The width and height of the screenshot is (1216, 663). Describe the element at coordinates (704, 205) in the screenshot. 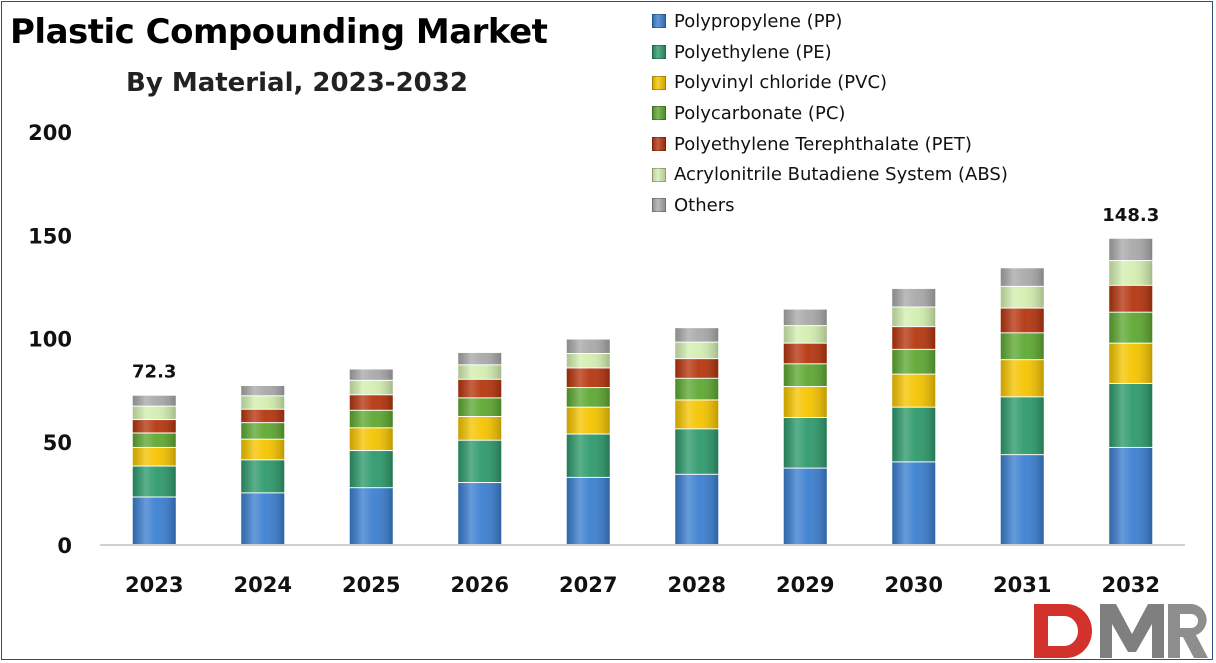

I see `legend-label: Others` at that location.